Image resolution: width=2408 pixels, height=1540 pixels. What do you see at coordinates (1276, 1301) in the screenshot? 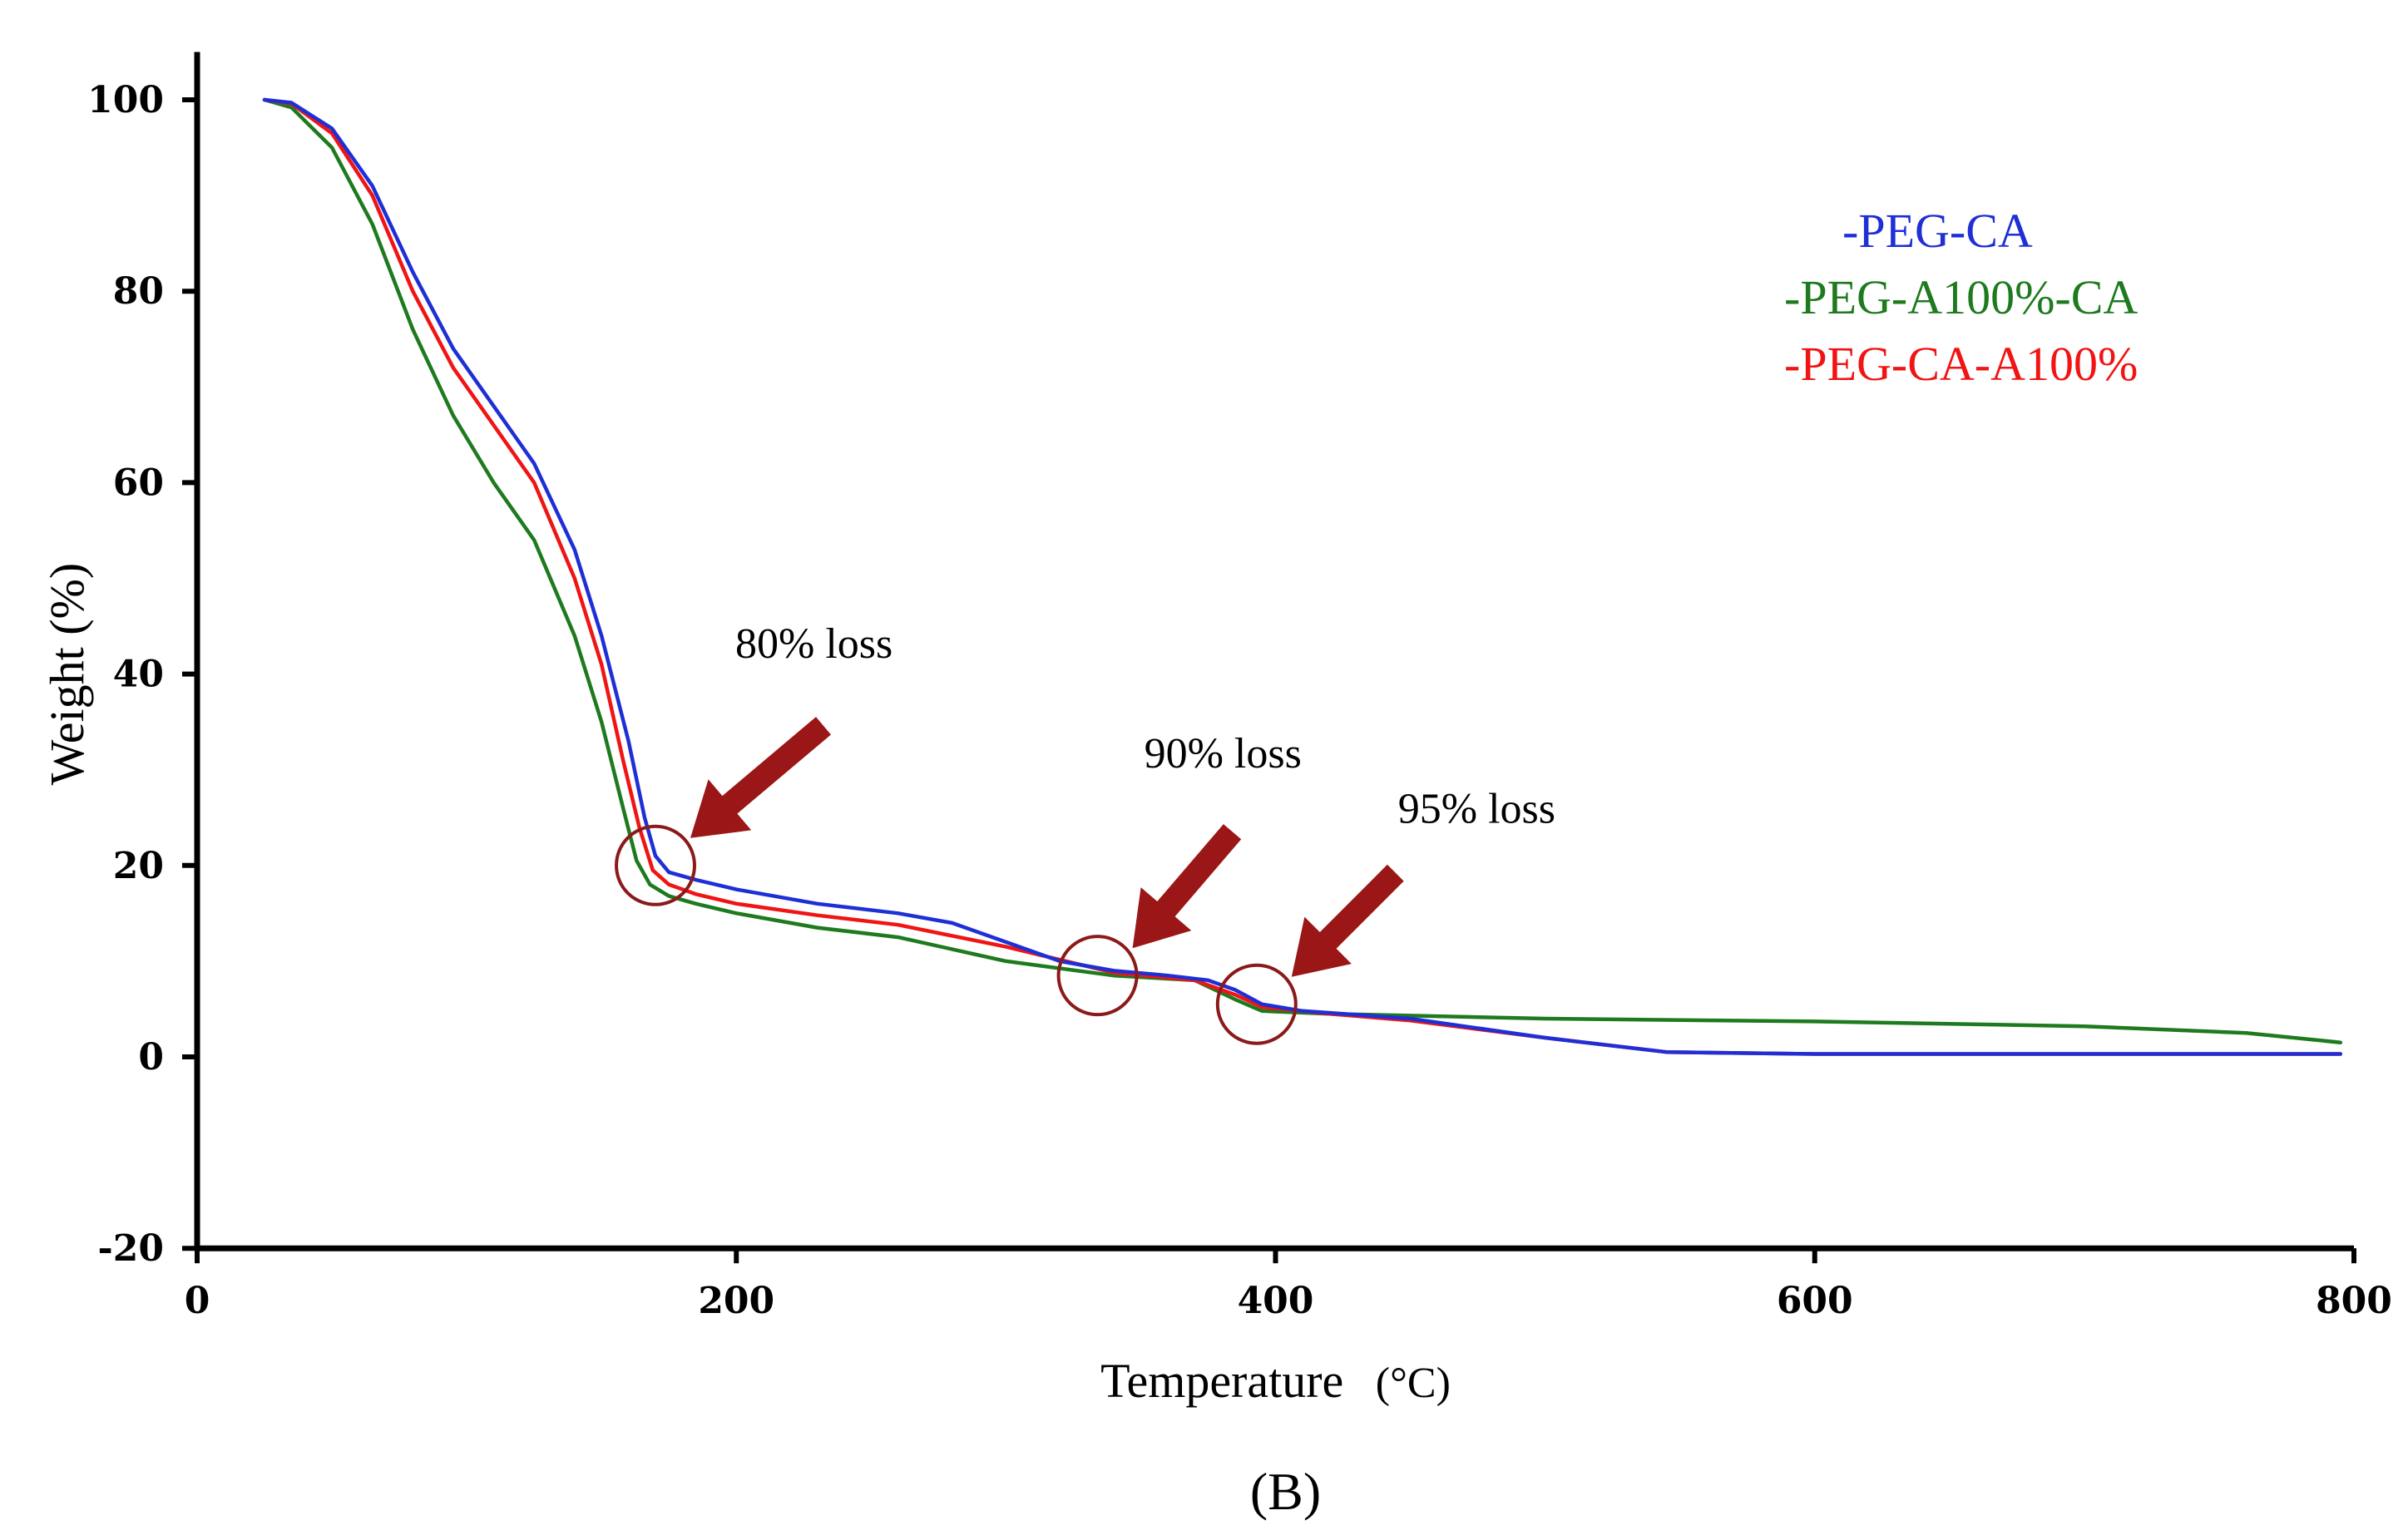
I see `x-tick-label: 400` at bounding box center [1276, 1301].